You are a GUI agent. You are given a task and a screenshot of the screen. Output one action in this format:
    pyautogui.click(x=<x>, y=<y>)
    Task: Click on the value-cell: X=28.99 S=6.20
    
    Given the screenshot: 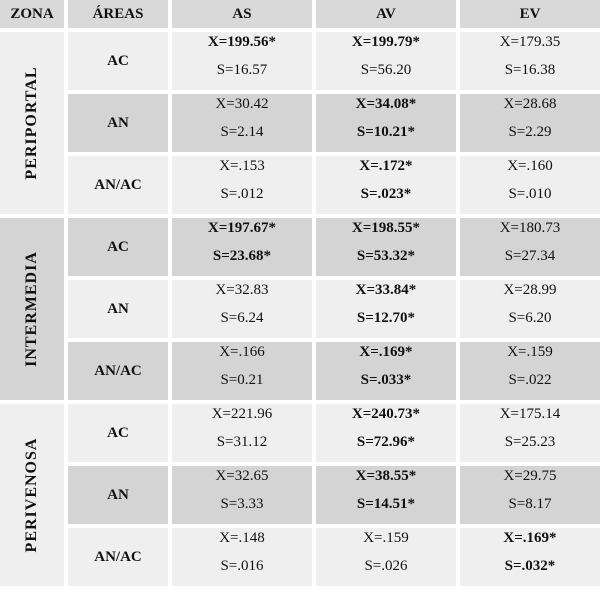 What is the action you would take?
    pyautogui.click(x=530, y=309)
    